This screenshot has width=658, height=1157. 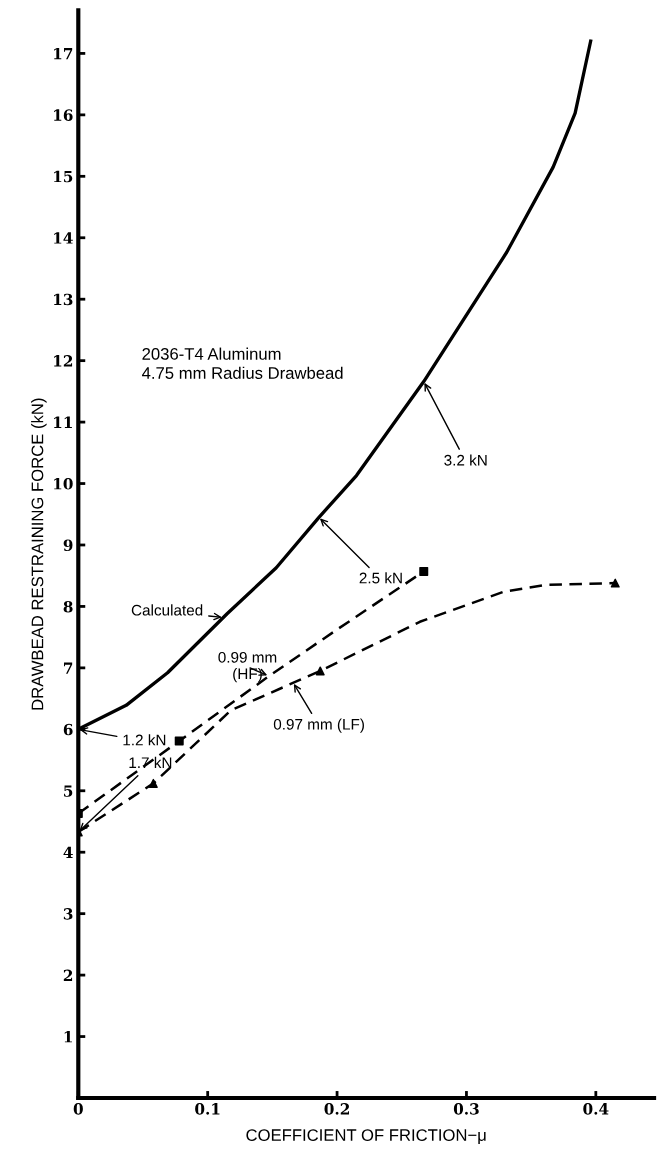 What do you see at coordinates (68, 914) in the screenshot?
I see `y-tick-label: 3` at bounding box center [68, 914].